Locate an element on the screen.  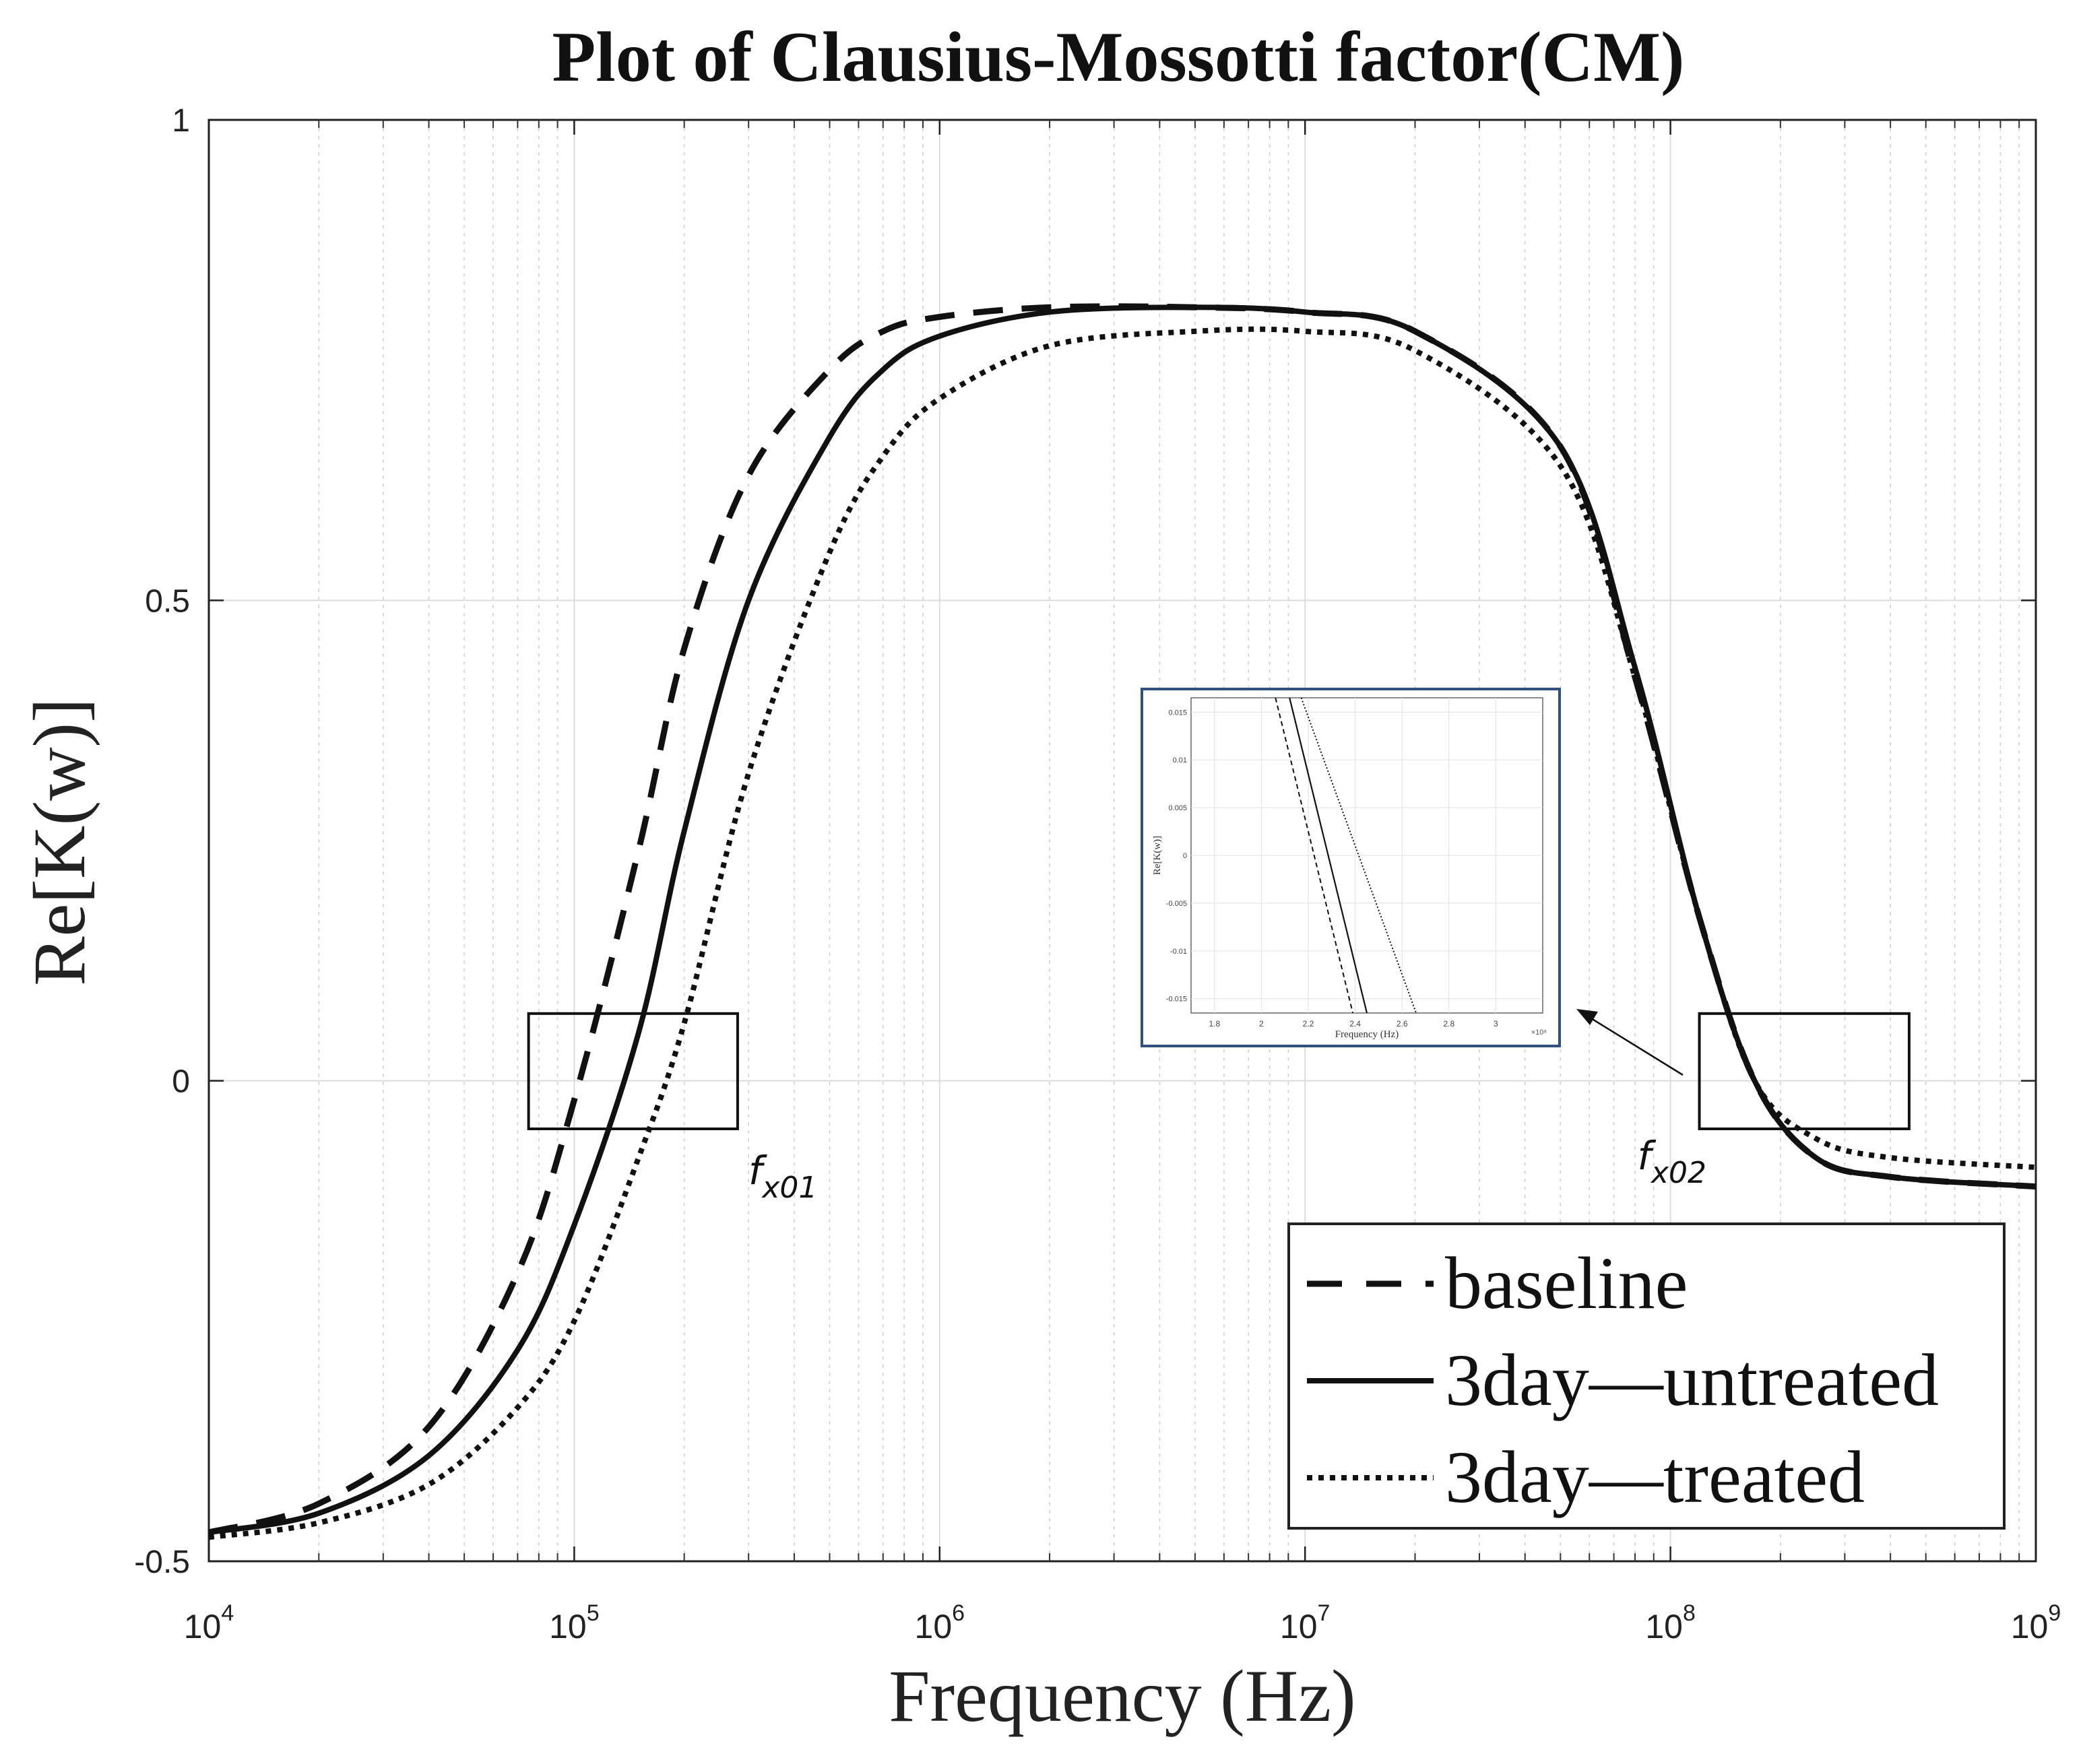
inset-y-tick-label: -0.015 is located at coordinates (1176, 999).